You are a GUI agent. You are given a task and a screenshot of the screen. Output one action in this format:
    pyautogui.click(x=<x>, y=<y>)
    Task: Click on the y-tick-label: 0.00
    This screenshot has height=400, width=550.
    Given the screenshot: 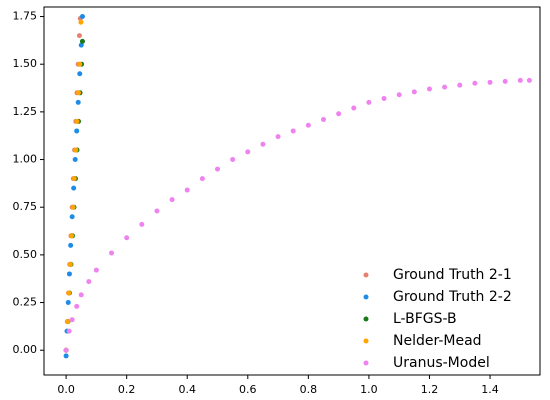 What is the action you would take?
    pyautogui.click(x=25, y=349)
    